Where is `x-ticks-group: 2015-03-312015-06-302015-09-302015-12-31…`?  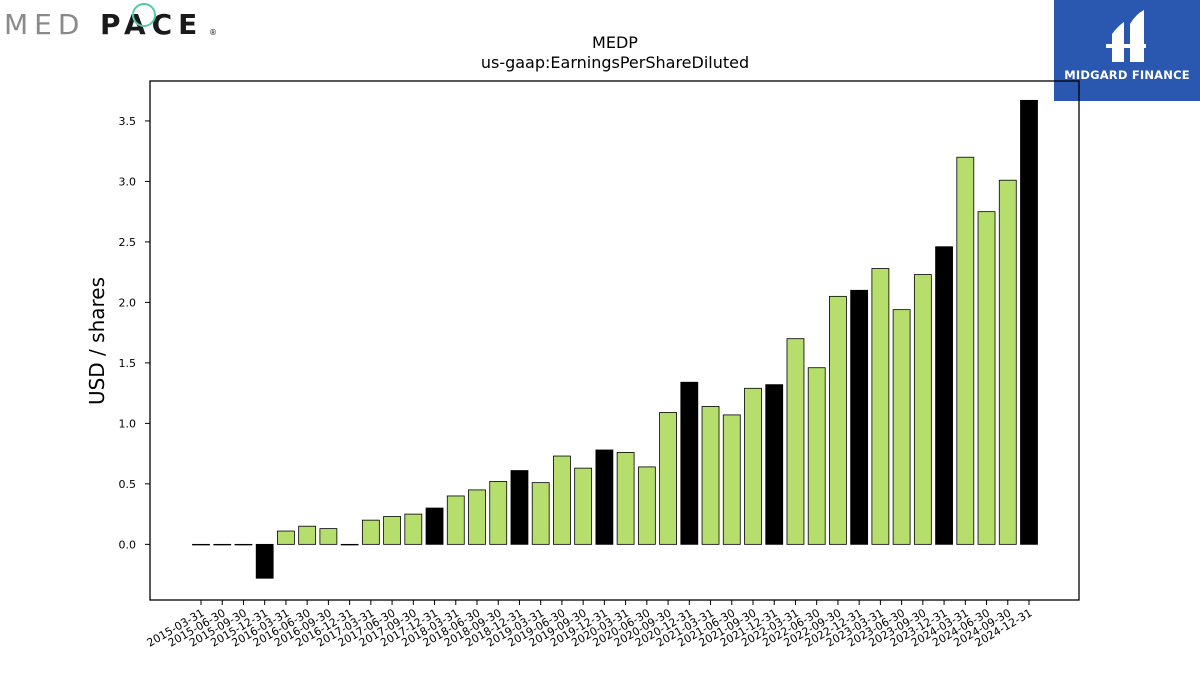 x-ticks-group: 2015-03-312015-06-302015-09-302015-12-31… is located at coordinates (590, 625).